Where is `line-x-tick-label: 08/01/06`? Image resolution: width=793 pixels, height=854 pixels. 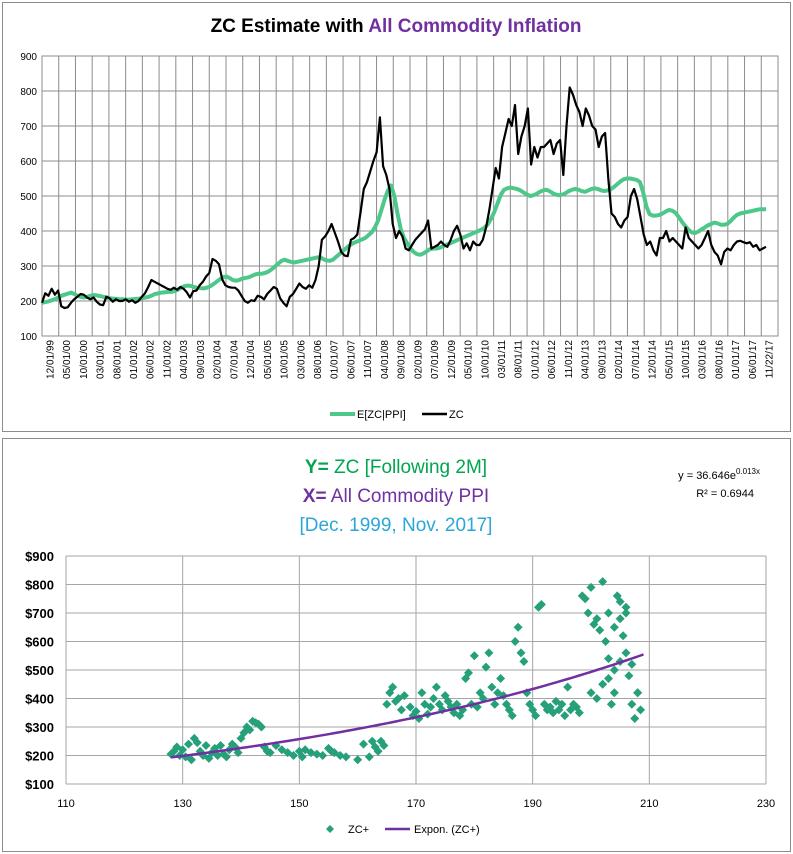
line-x-tick-label: 08/01/06 is located at coordinates (318, 359).